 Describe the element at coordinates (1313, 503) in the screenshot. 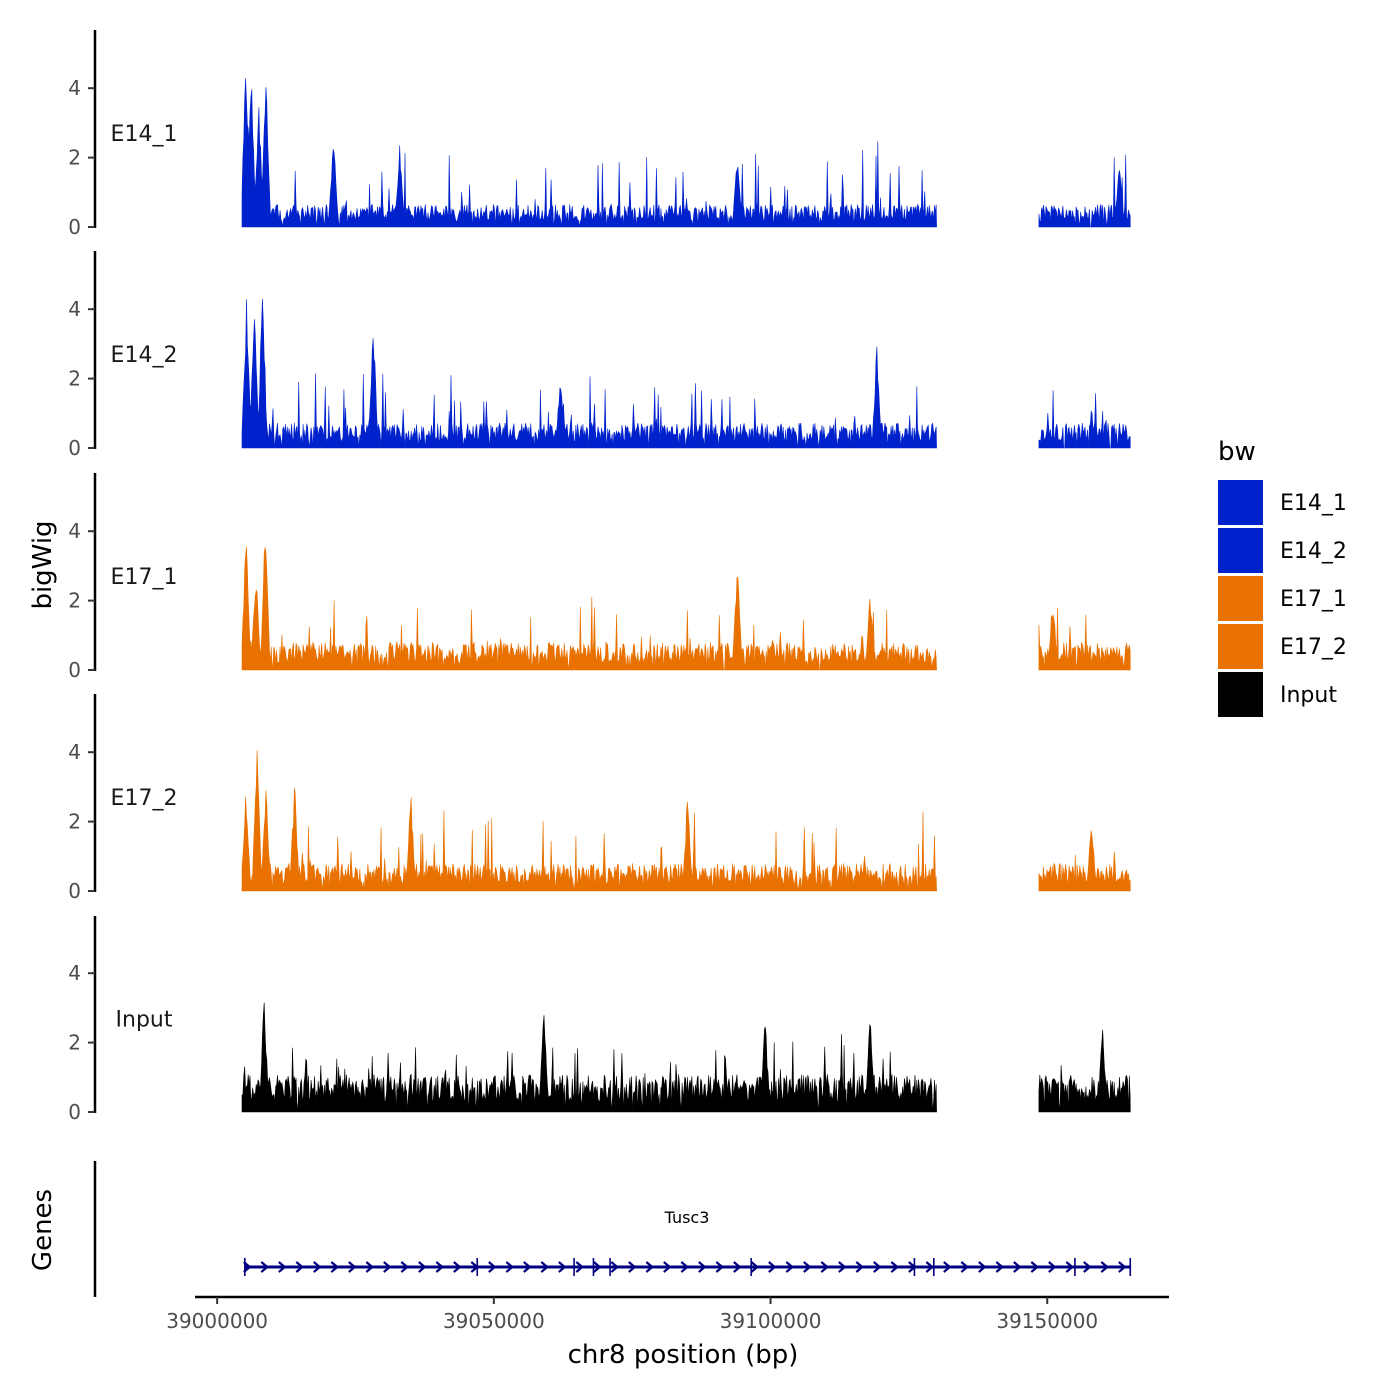

I see `legend-label-E14_1: E14_1` at that location.